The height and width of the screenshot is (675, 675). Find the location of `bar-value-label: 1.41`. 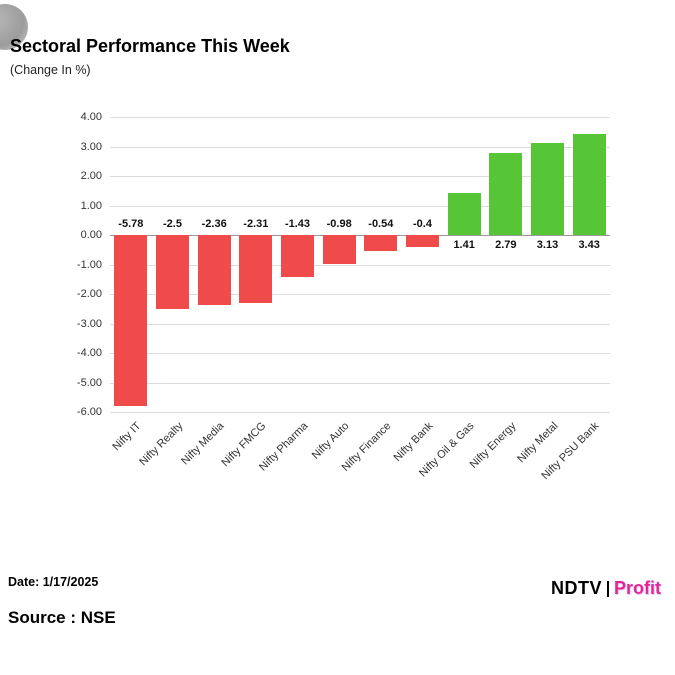

bar-value-label: 1.41 is located at coordinates (464, 245).